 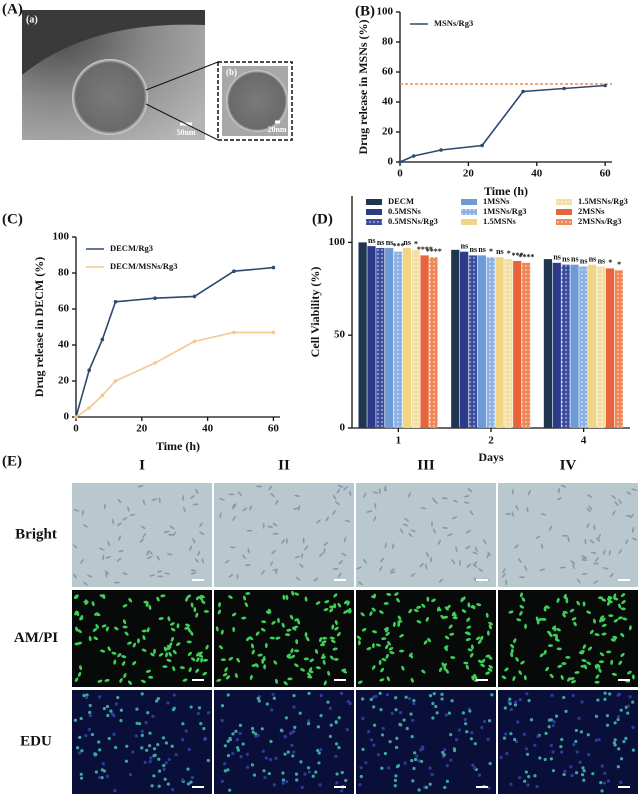 What do you see at coordinates (391, 162) in the screenshot?
I see `y-tick-label: 0` at bounding box center [391, 162].